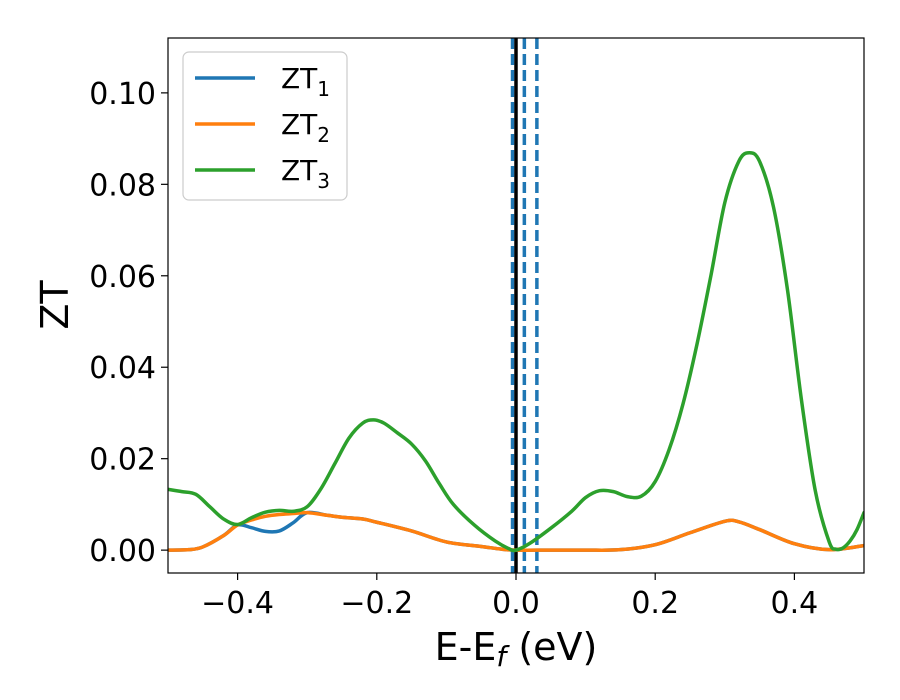 The width and height of the screenshot is (900, 700). I want to click on y-axis-label: ZT, so click(55, 305).